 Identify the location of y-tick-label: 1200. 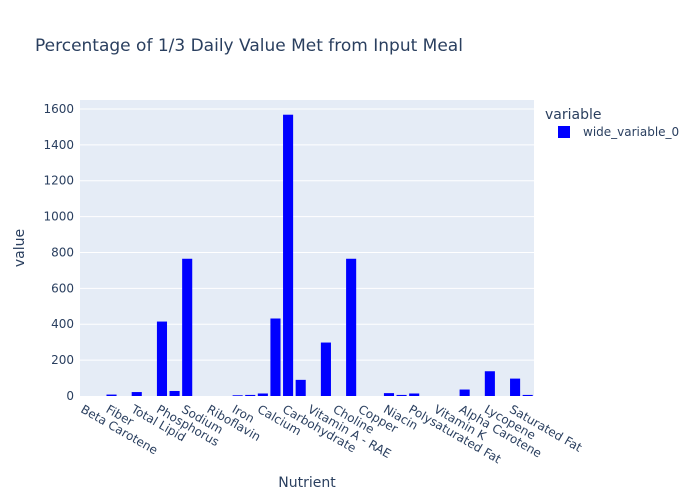
(58, 181).